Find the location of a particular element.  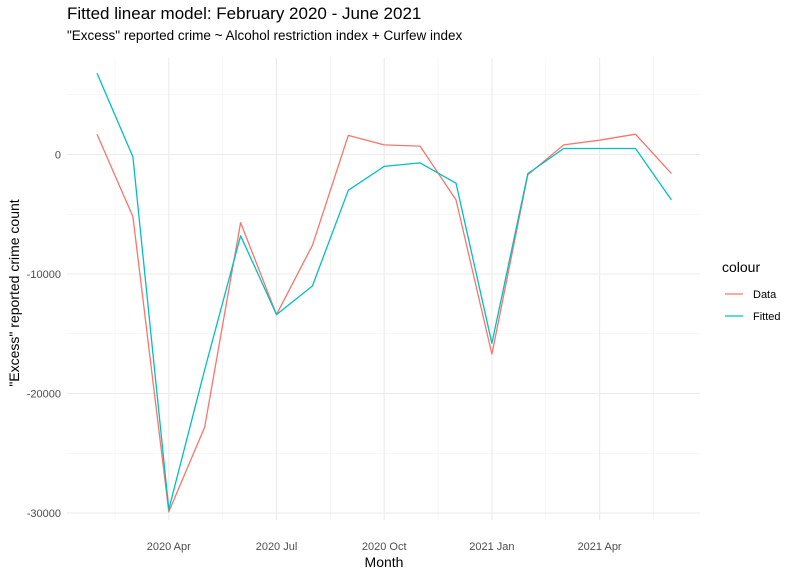

legend-label-fitted: Fitted is located at coordinates (767, 317).